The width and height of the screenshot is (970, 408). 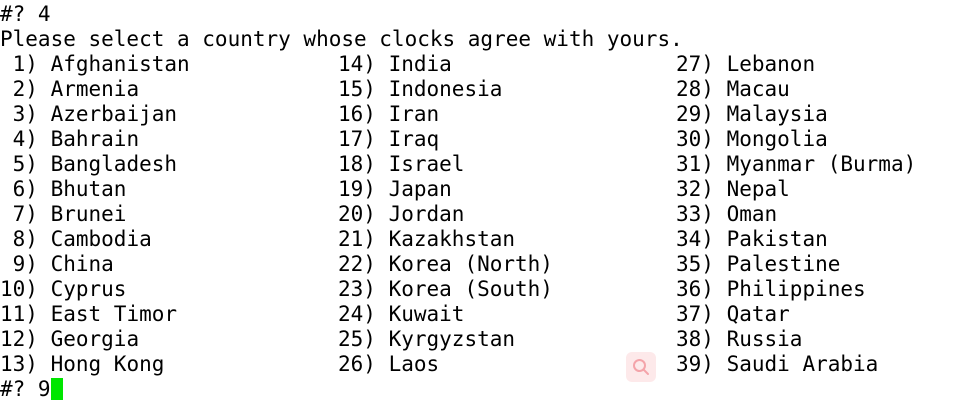 What do you see at coordinates (76, 239) in the screenshot?
I see `country-option: 8) Cambodia` at bounding box center [76, 239].